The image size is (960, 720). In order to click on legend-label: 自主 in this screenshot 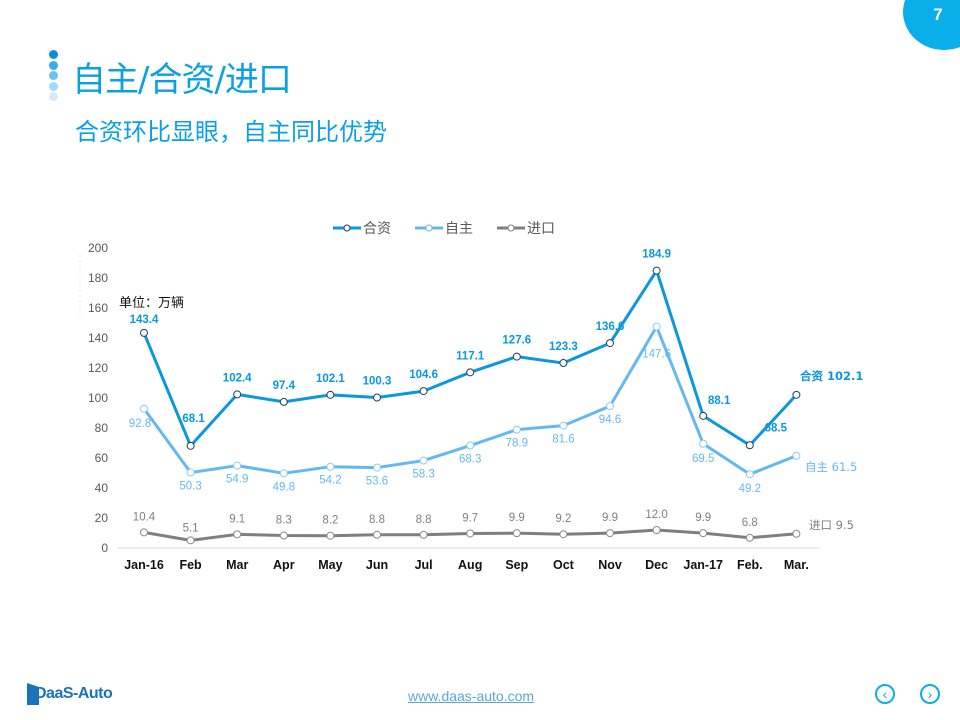, I will do `click(459, 229)`.